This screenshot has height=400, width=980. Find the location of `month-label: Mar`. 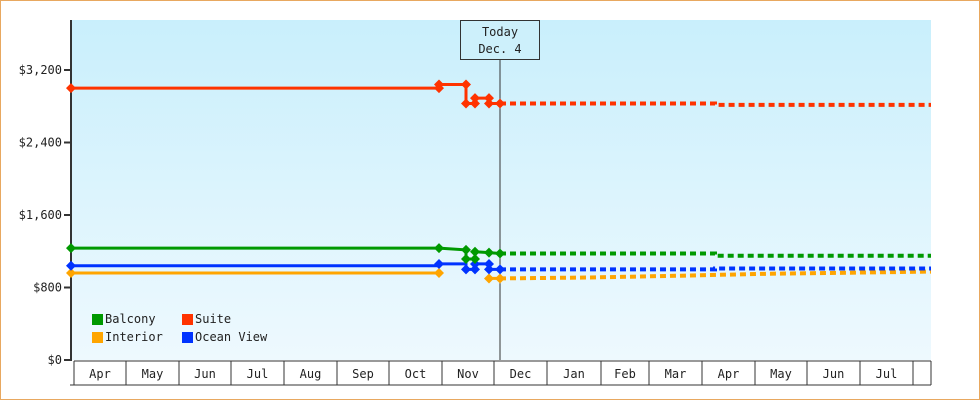

month-label: Mar is located at coordinates (676, 374).